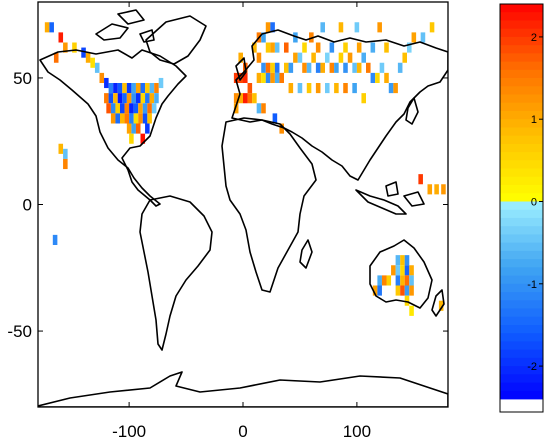 The height and width of the screenshot is (444, 550). What do you see at coordinates (438, 303) in the screenshot?
I see `coastline-new-zealand` at bounding box center [438, 303].